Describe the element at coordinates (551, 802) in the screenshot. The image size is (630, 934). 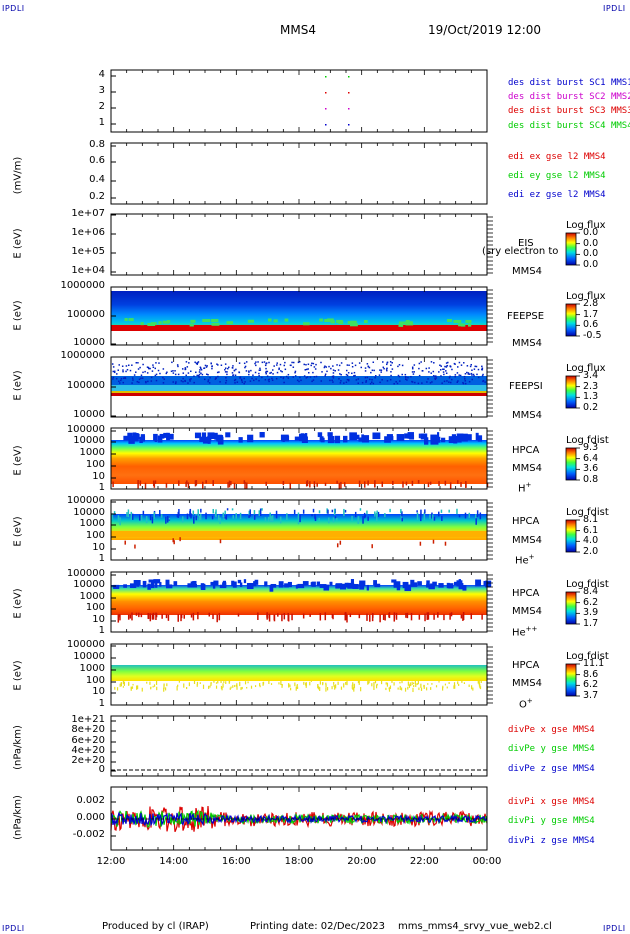
I see `divpi-legend-item: divPi x gse MMS4` at that location.